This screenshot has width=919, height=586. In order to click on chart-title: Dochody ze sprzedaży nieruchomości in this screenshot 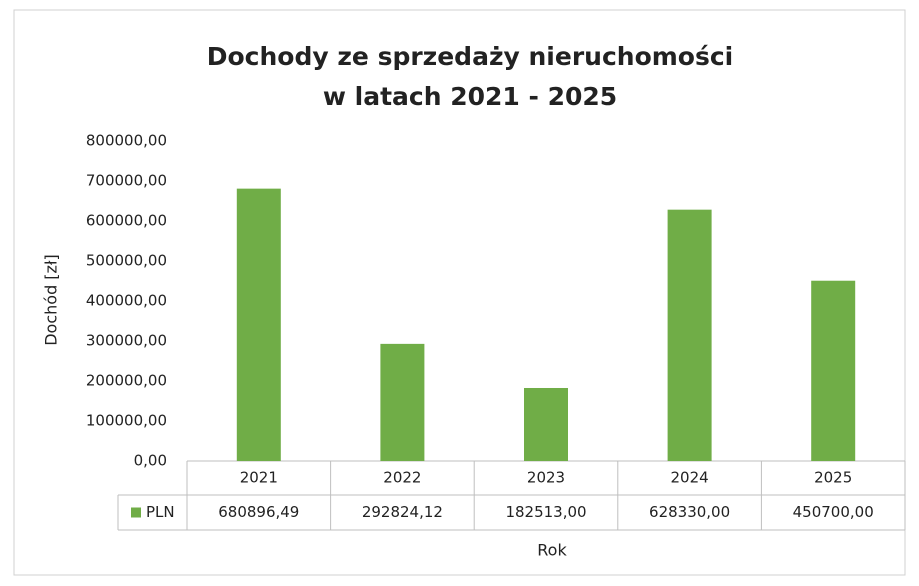, I will do `click(470, 56)`.